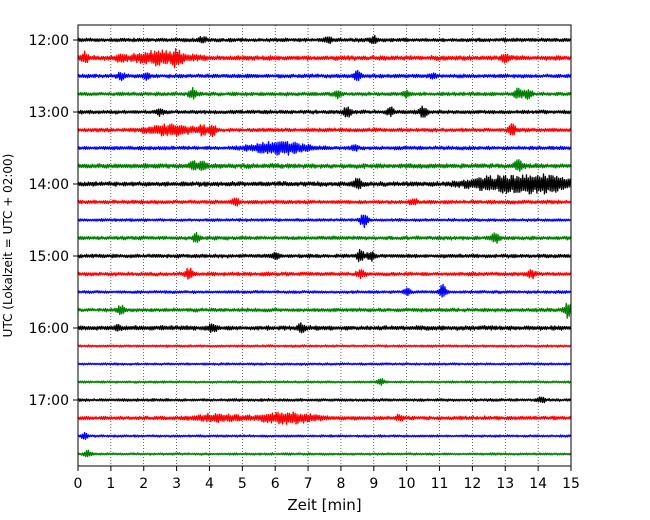 This screenshot has height=520, width=650. I want to click on x-tick-label: 1, so click(110, 484).